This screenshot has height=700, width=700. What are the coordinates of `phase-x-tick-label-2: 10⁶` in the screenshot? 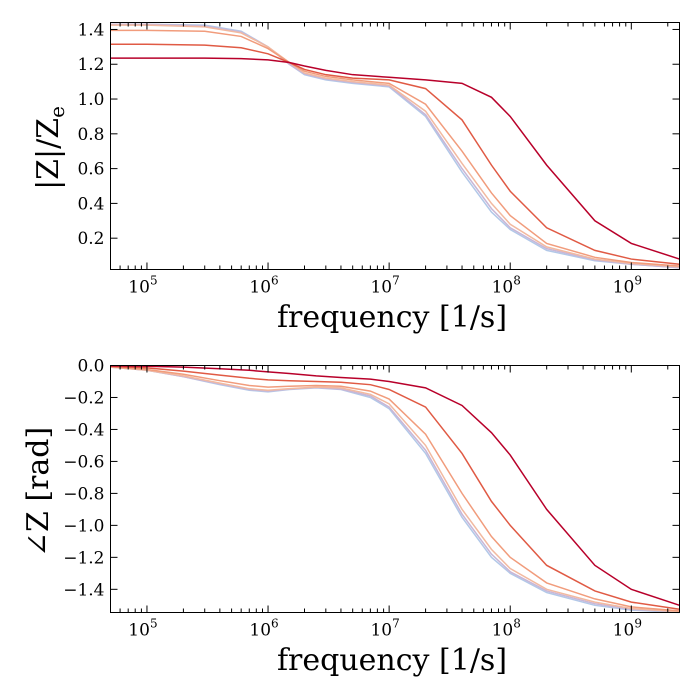 It's located at (263, 629).